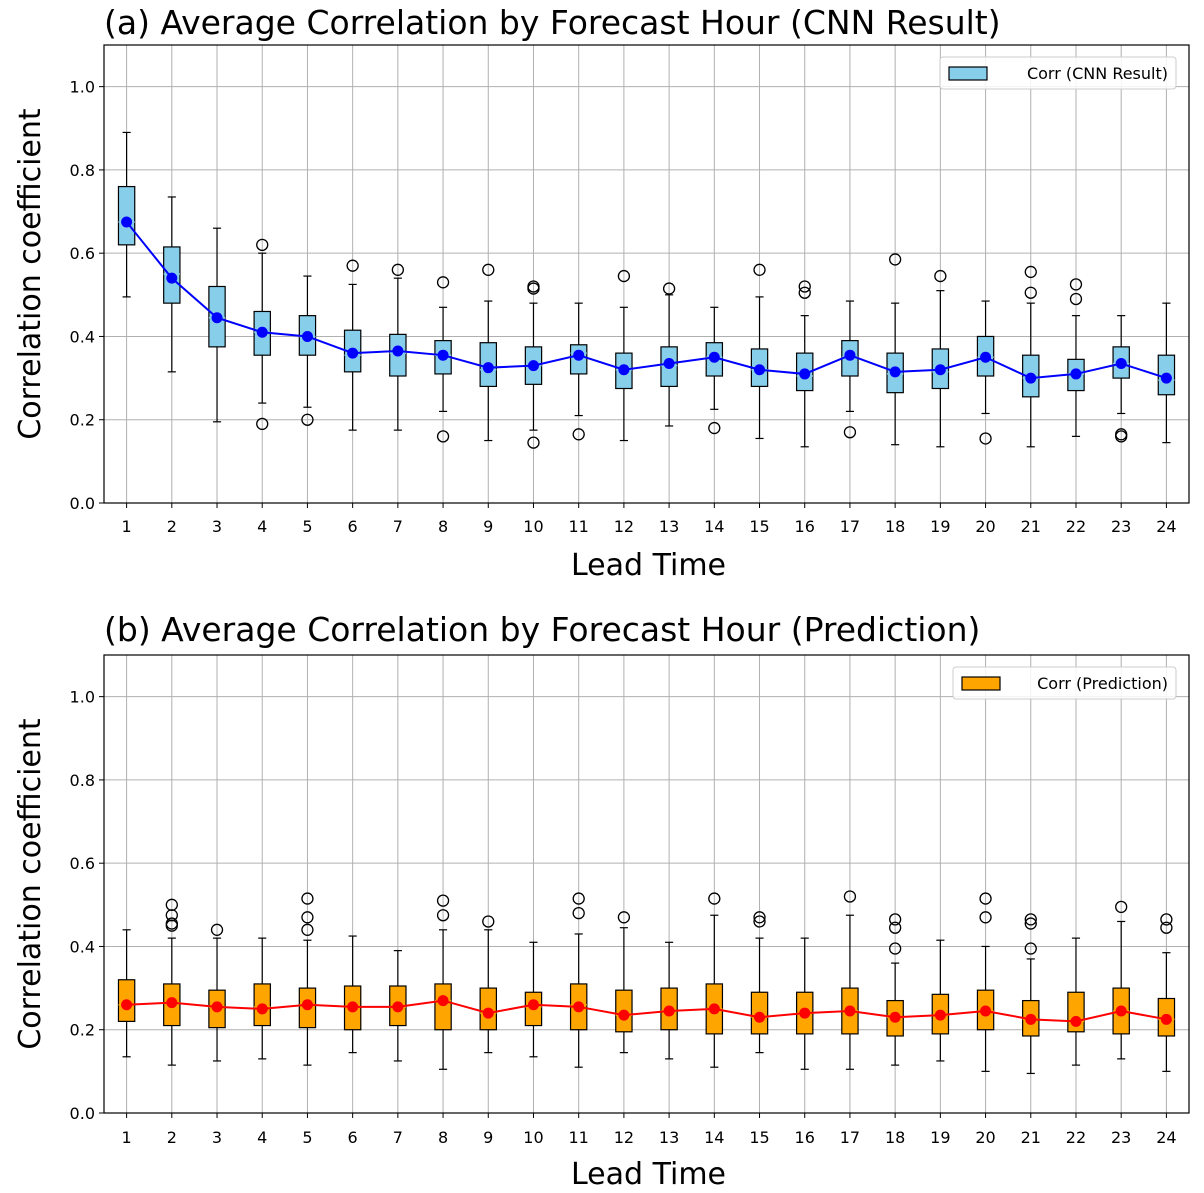  Describe the element at coordinates (1102, 683) in the screenshot. I see `legend-label: Corr (Prediction)` at that location.